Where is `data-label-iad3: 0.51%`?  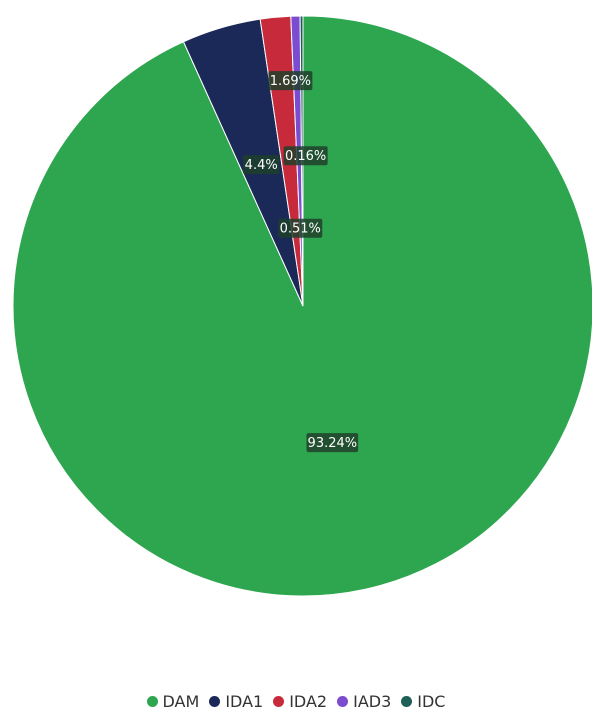
data-label-iad3: 0.51% is located at coordinates (300, 228).